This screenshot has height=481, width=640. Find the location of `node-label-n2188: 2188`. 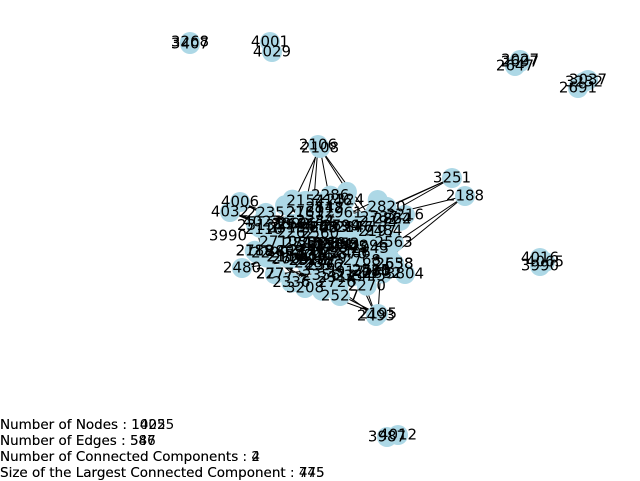

node-label-n2188: 2188 is located at coordinates (465, 196).